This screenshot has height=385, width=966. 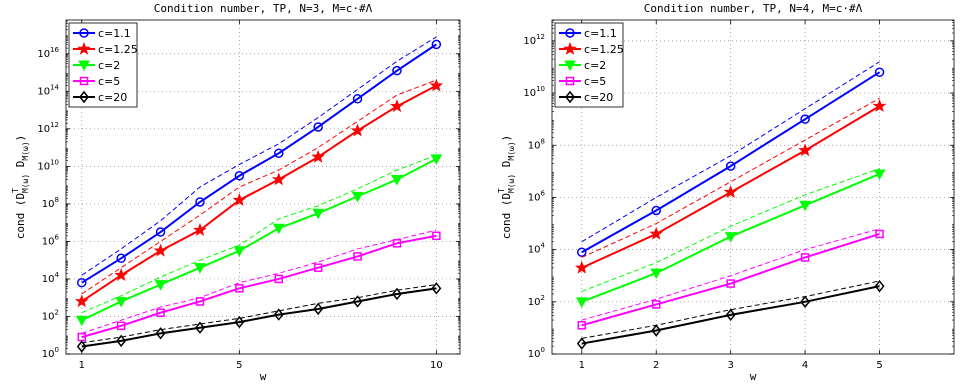 I want to click on x-tick-label: 4, so click(x=805, y=365).